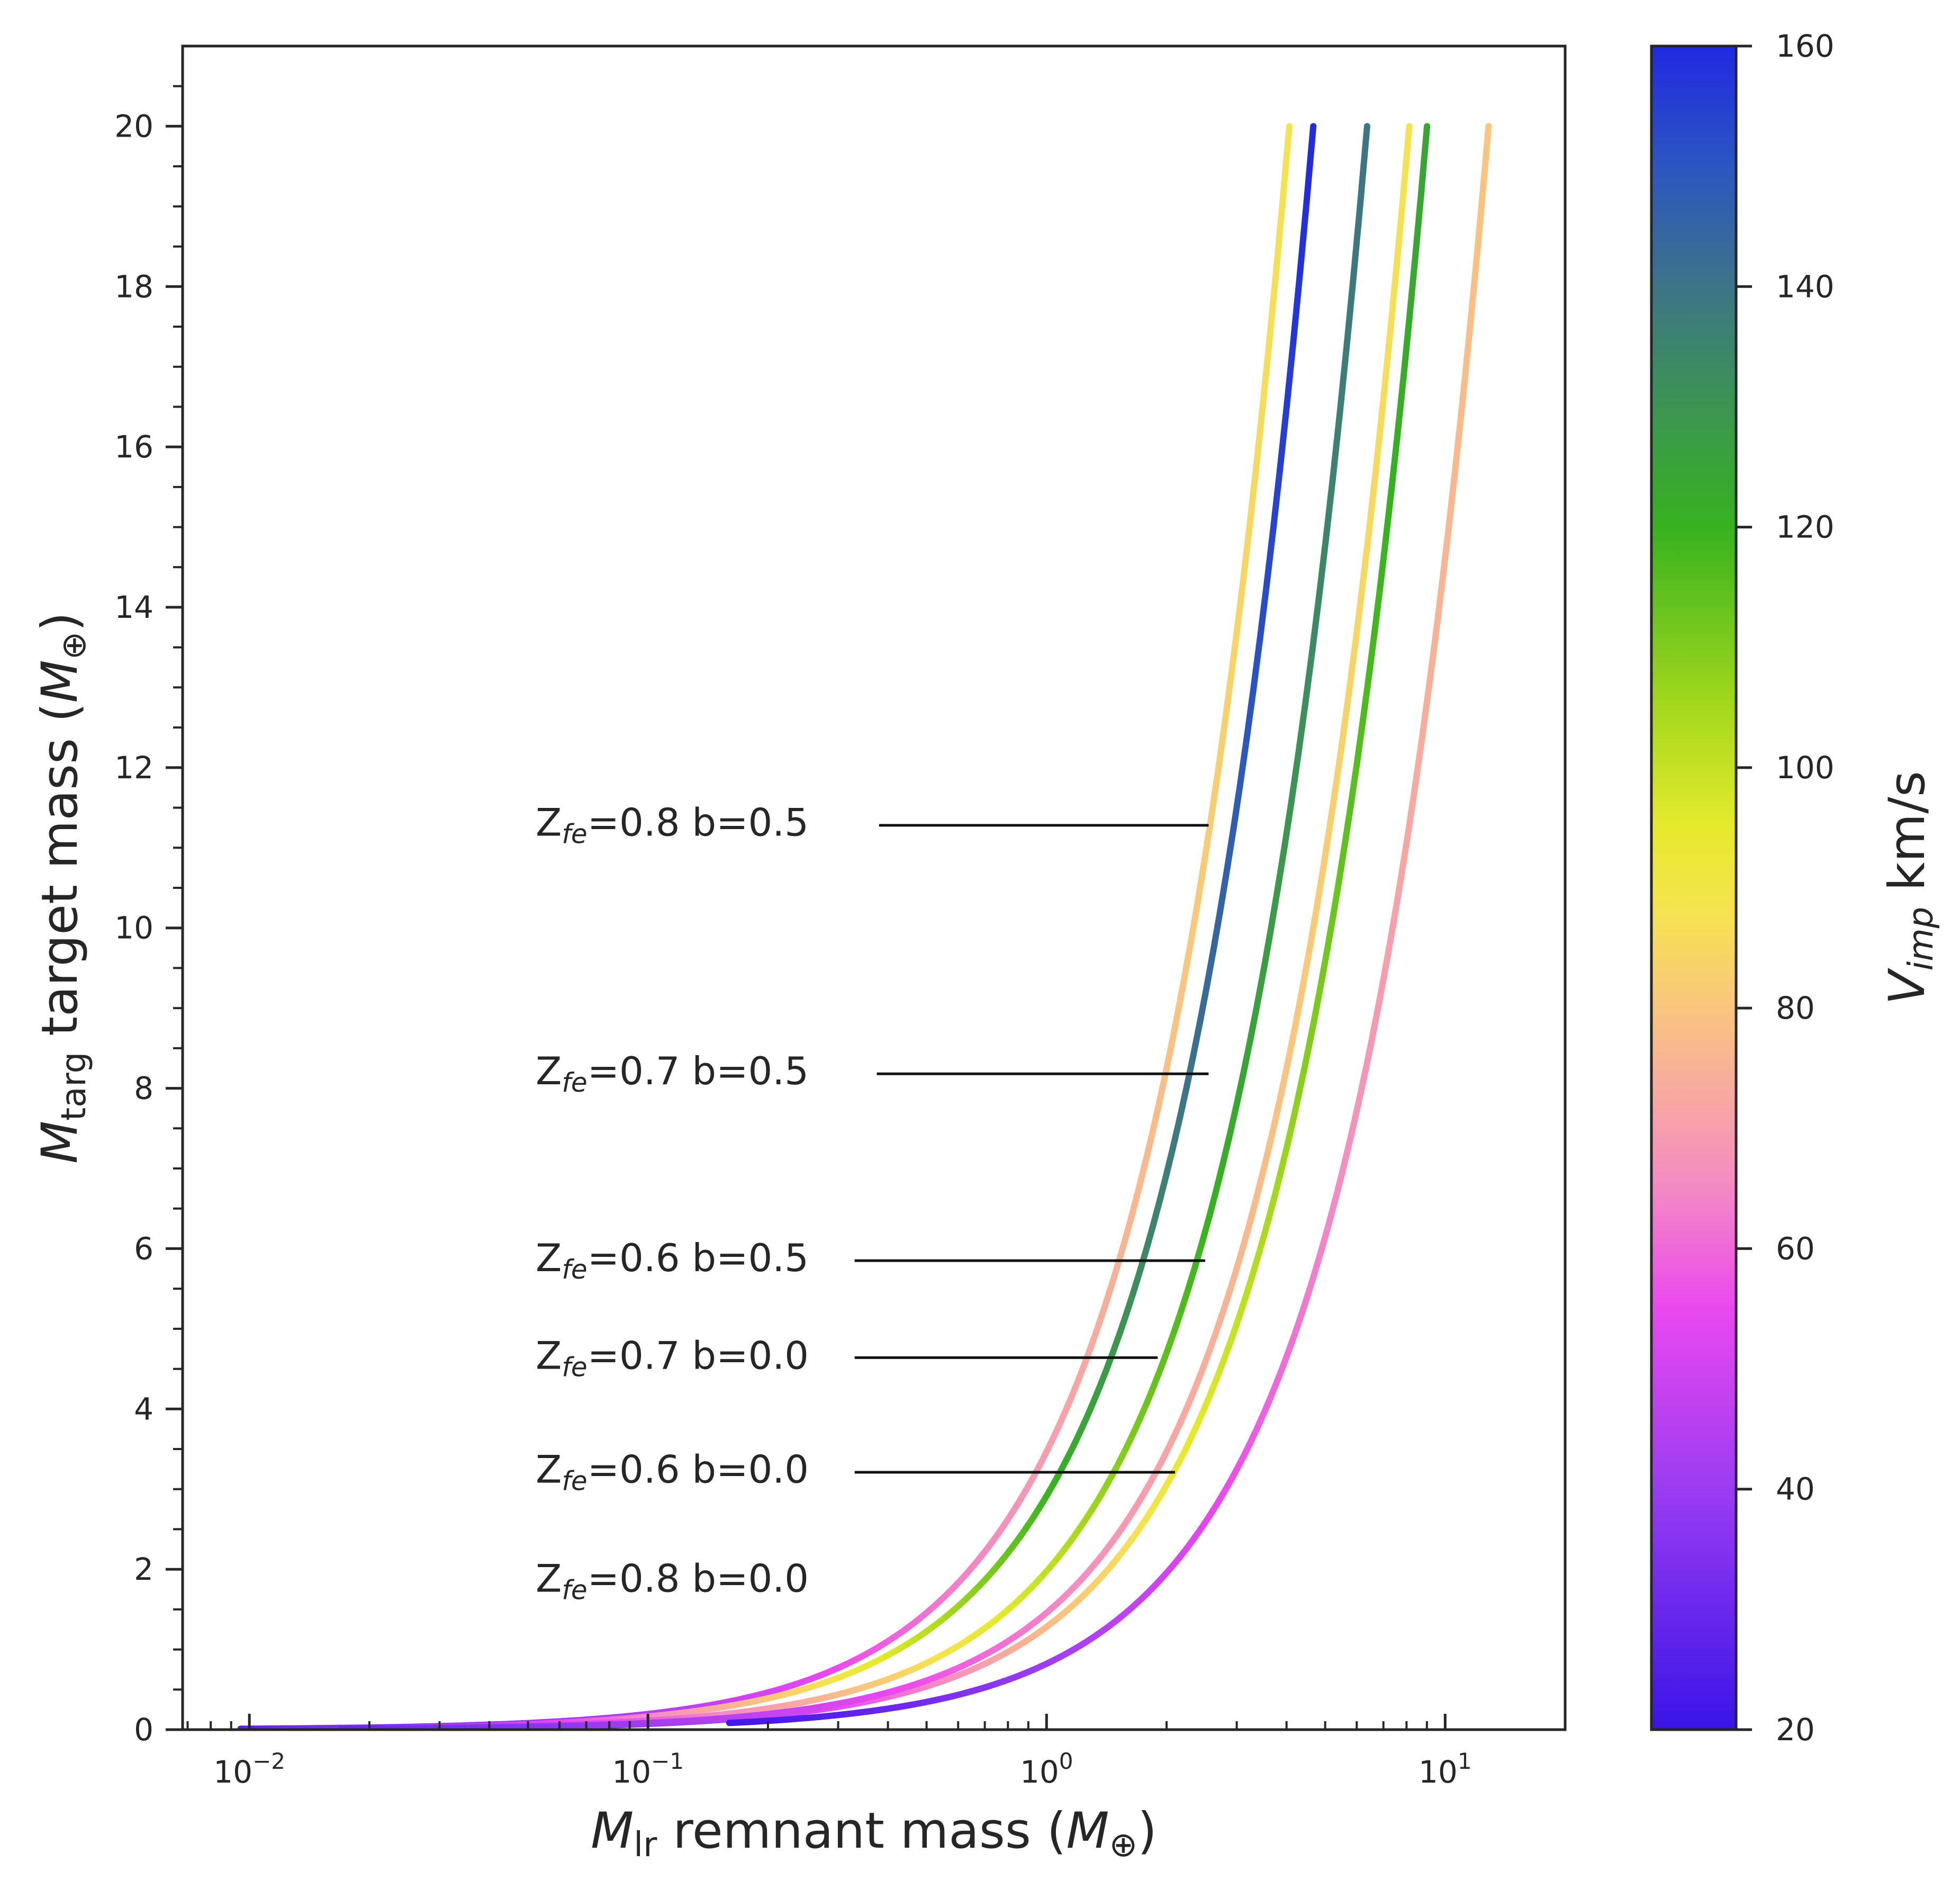  What do you see at coordinates (133, 447) in the screenshot?
I see `y-tick-label: 16` at bounding box center [133, 447].